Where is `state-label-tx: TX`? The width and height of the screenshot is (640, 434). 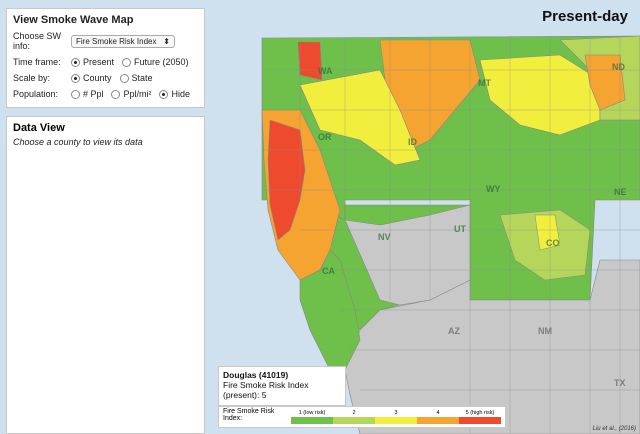 state-label-tx: TX is located at coordinates (620, 383).